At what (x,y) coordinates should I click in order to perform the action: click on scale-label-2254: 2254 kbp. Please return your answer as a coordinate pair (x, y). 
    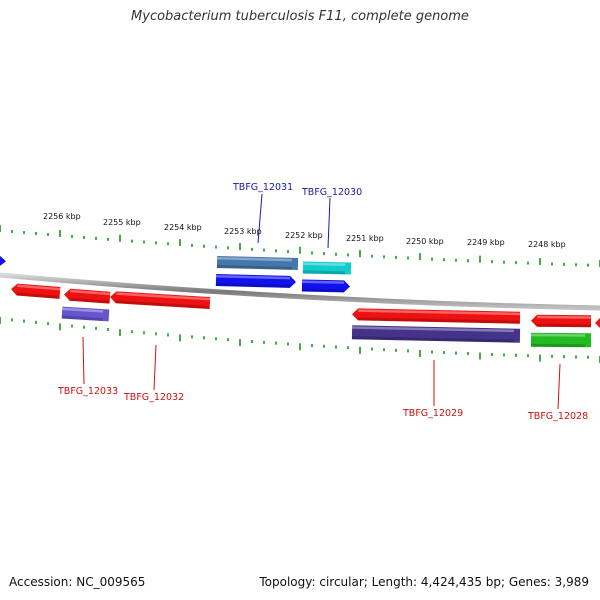
    Looking at the image, I should click on (183, 227).